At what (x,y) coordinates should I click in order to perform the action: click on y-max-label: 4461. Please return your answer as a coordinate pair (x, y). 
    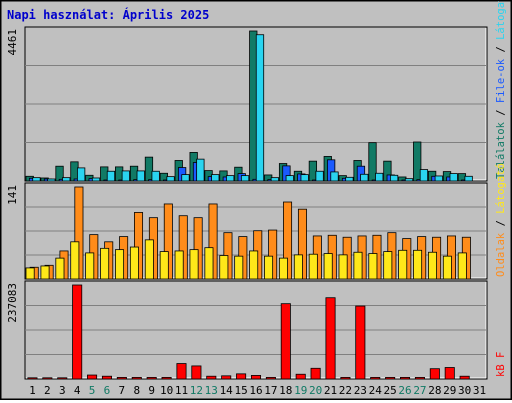
    Looking at the image, I should click on (12, 42).